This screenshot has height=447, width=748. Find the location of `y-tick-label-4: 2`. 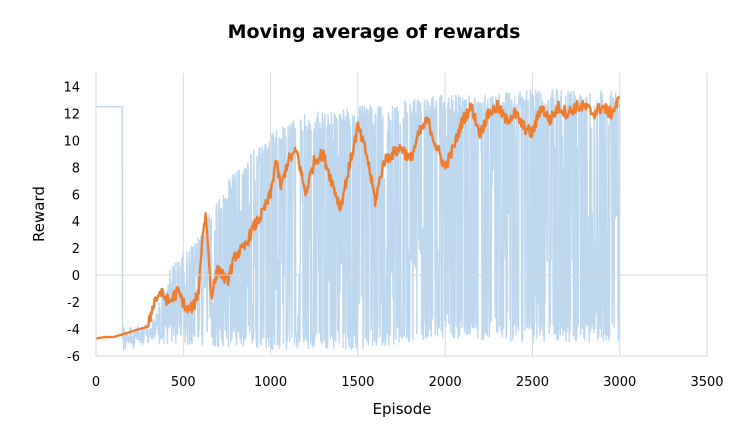

y-tick-label-4: 2 is located at coordinates (76, 249).